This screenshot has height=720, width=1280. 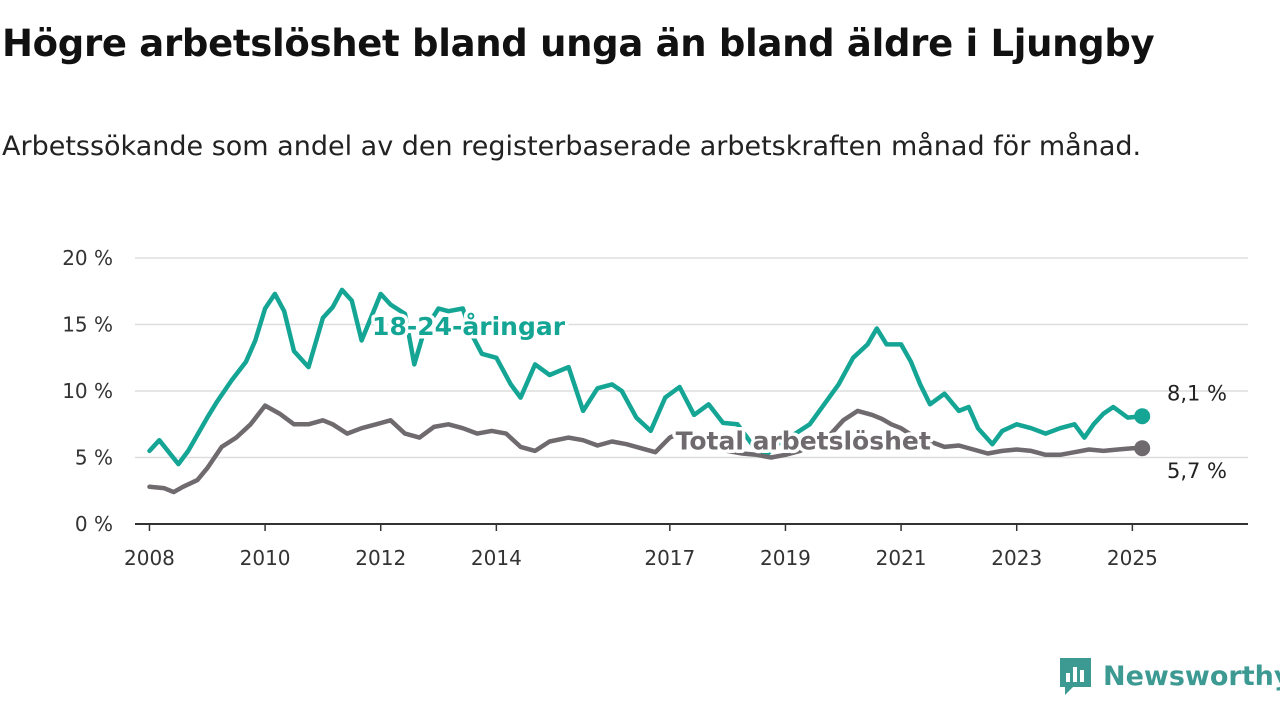 What do you see at coordinates (1016, 558) in the screenshot?
I see `x-tick-label: 2023` at bounding box center [1016, 558].